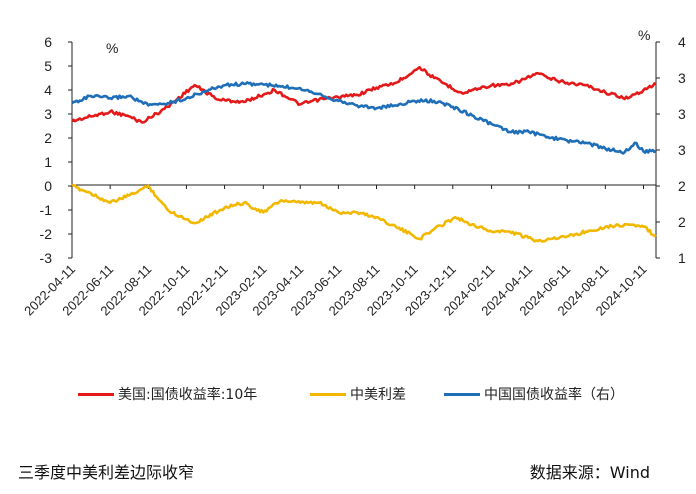  I want to click on right-axis-ticks: 4 3 3 3 2 2 1, so click(671, 150).